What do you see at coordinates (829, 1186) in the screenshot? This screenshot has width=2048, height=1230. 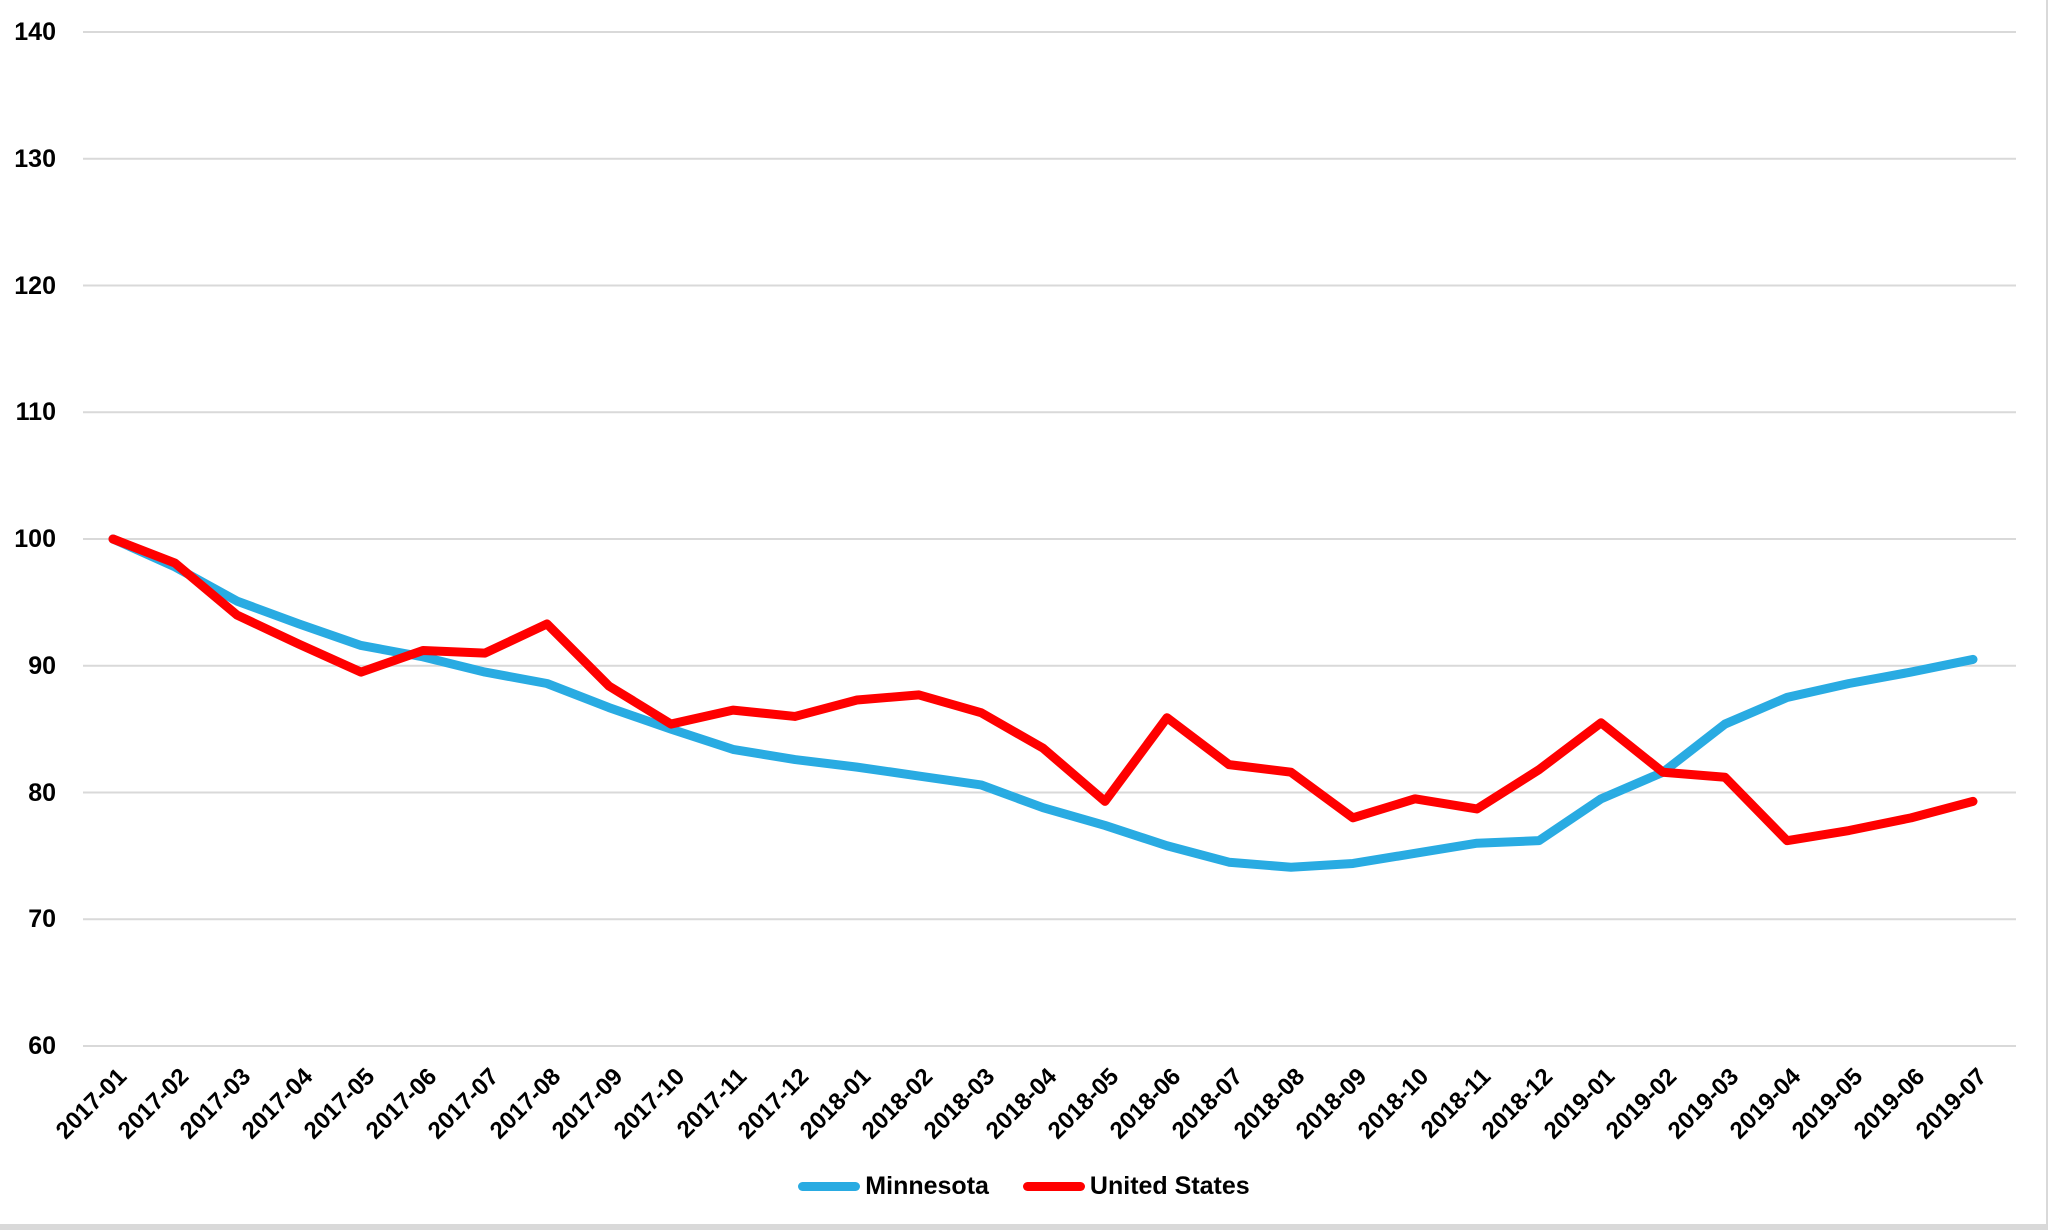 I see `minnesota-line-swatch` at bounding box center [829, 1186].